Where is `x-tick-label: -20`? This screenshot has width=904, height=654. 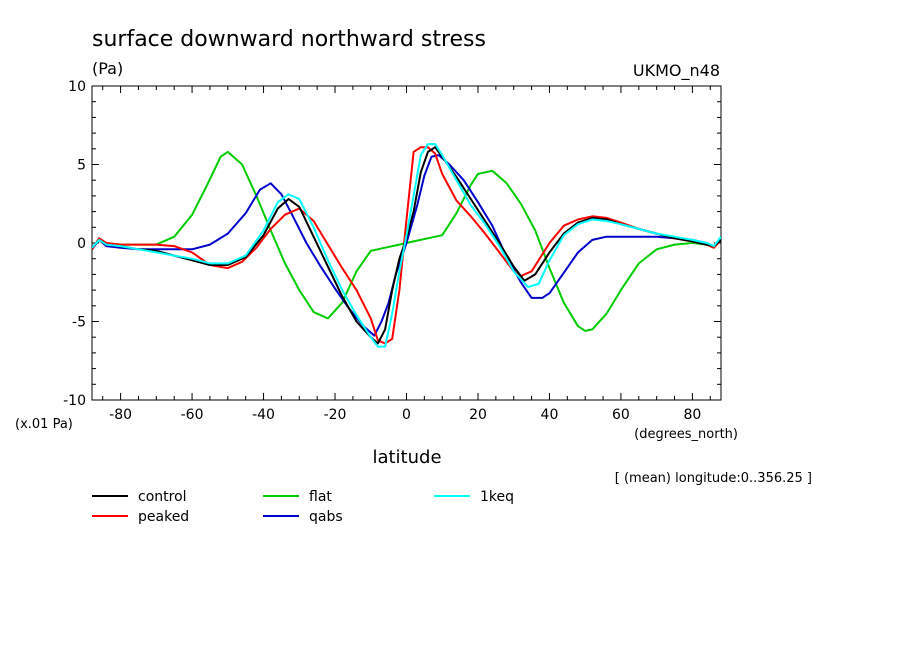 x-tick-label: -20 is located at coordinates (335, 415).